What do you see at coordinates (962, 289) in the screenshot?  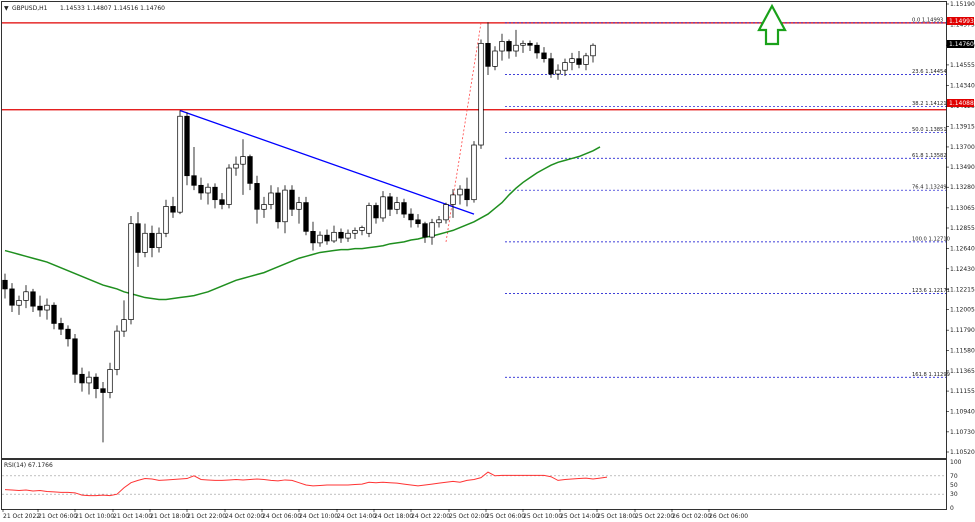 I see `y-tick-label: 1.12215` at bounding box center [962, 289].